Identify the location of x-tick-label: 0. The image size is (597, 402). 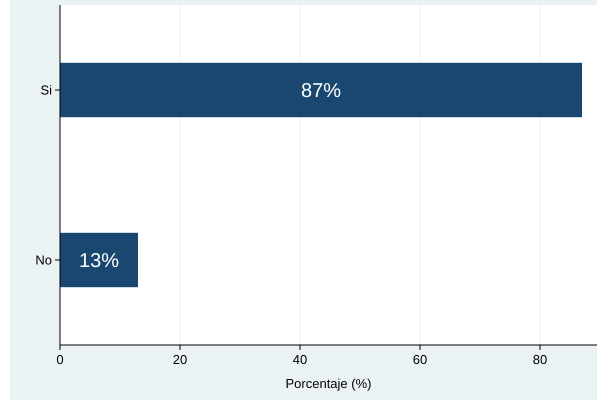
(60, 359).